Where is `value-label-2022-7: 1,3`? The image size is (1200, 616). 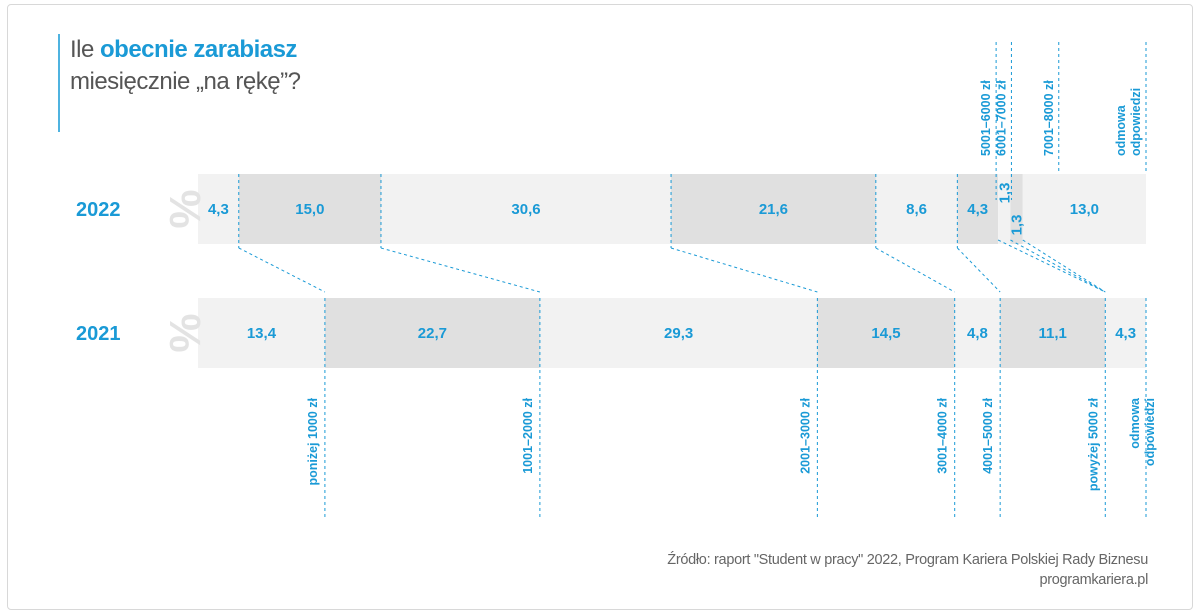 value-label-2022-7: 1,3 is located at coordinates (1004, 193).